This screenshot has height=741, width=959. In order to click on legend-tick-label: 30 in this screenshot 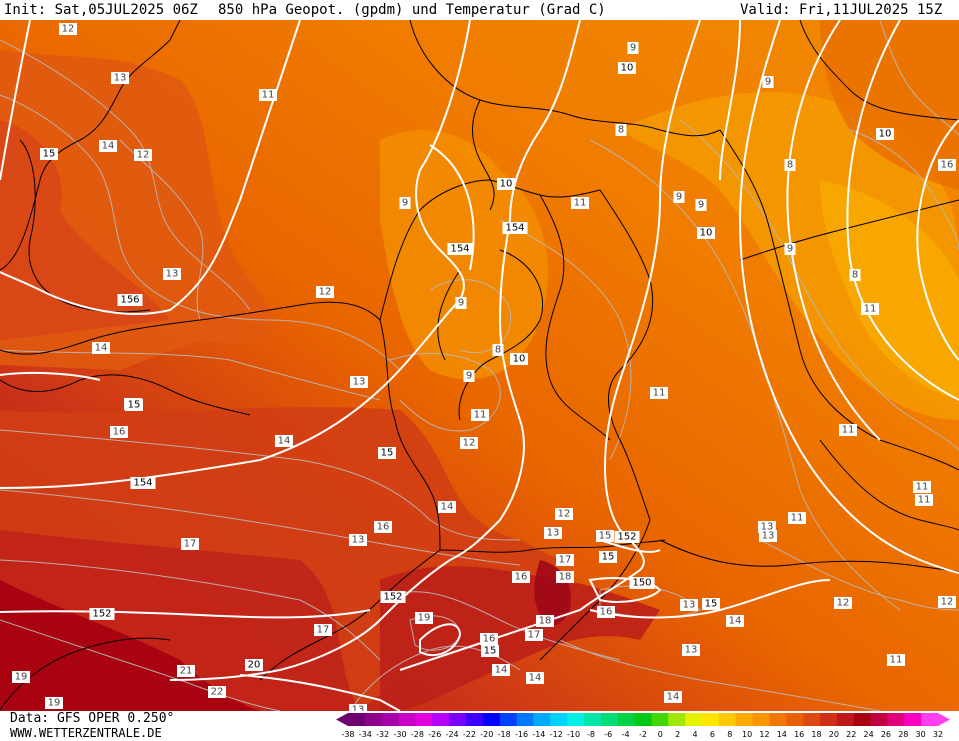, I will do `click(921, 734)`.